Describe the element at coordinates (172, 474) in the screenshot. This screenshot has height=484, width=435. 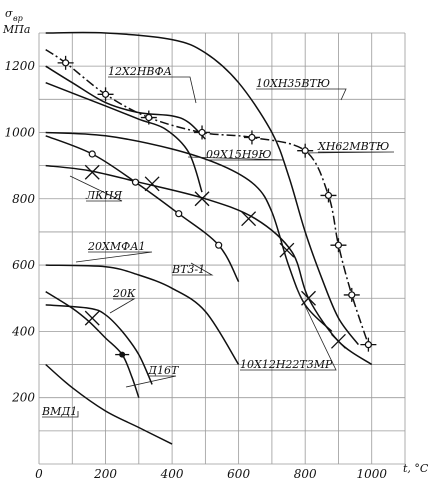
I see `x-tick-label: 400` at that location.